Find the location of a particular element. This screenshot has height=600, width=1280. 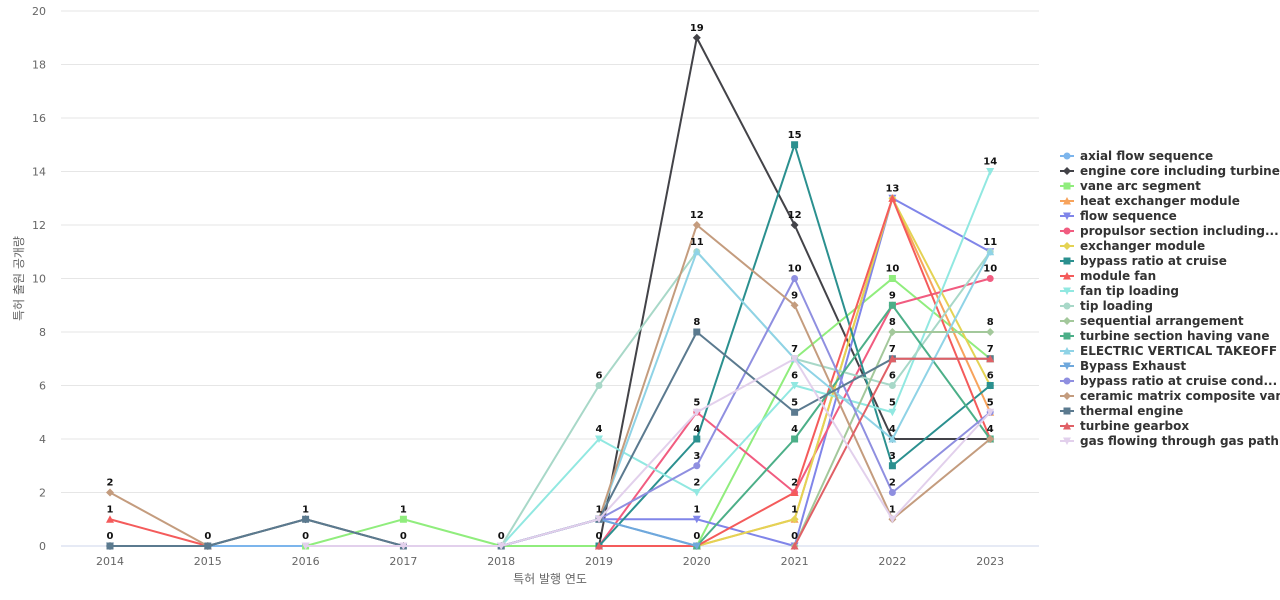

legend-item: axial flow sequence is located at coordinates (1136, 156).